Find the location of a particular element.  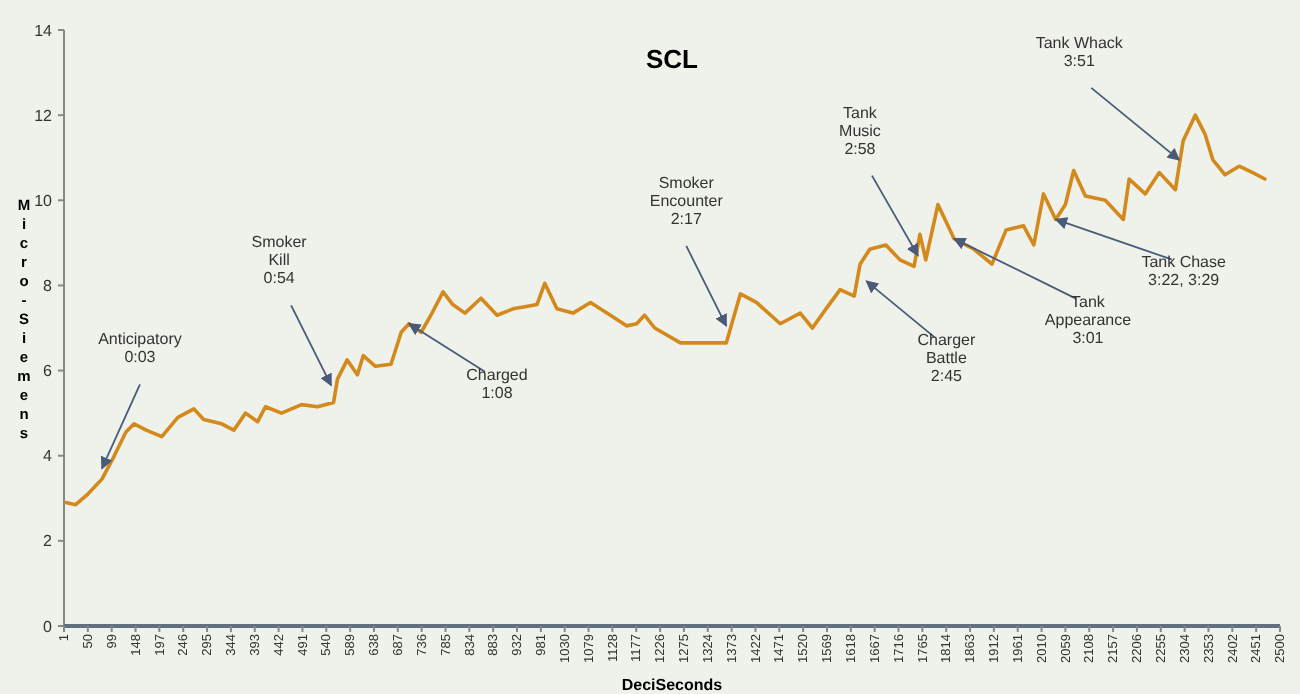

annotation: Anticipatory 0:03 is located at coordinates (140, 348).